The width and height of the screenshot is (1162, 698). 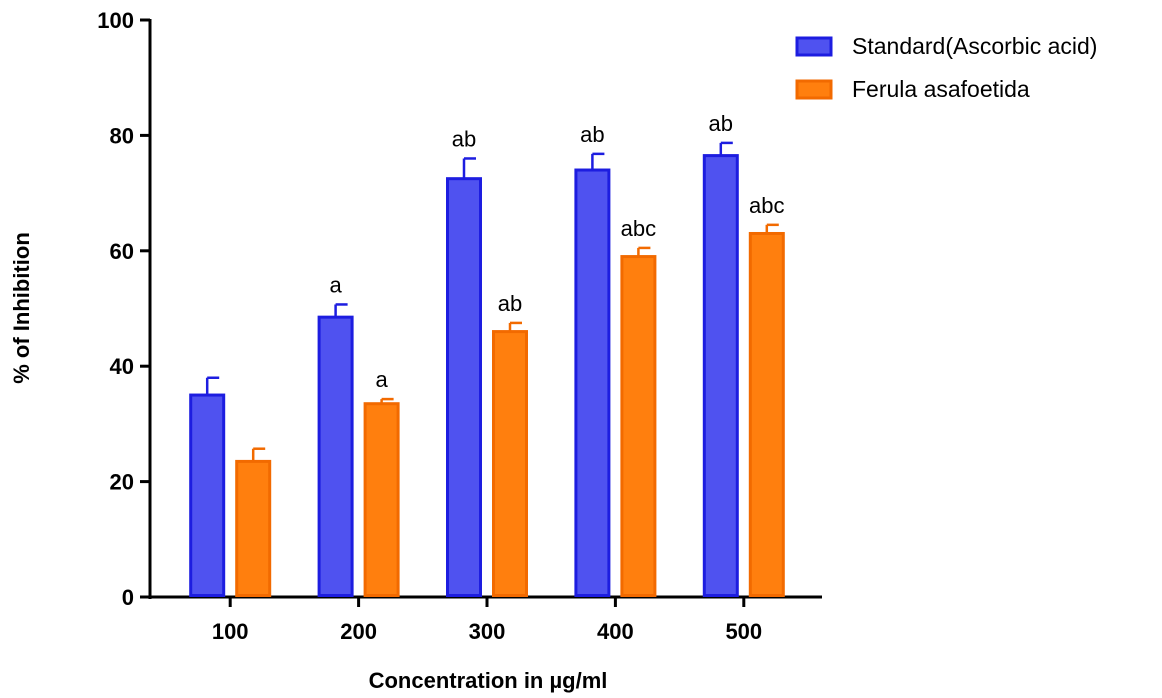 I want to click on y-tick-label: 40, so click(x=122, y=366).